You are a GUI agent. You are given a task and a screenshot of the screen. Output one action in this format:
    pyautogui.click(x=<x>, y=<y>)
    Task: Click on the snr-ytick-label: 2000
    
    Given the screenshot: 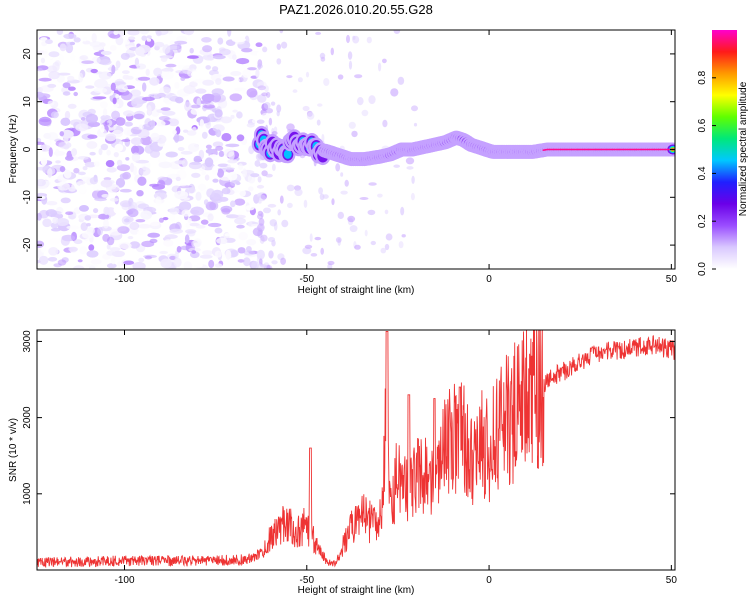 What is the action you would take?
    pyautogui.click(x=27, y=417)
    